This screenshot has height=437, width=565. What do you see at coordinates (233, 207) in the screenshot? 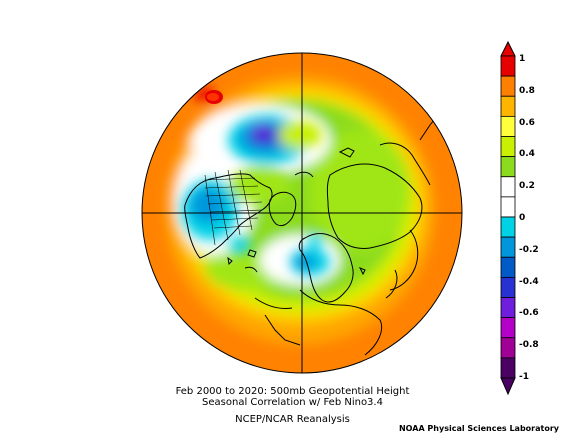
I see `graticule` at bounding box center [233, 207].